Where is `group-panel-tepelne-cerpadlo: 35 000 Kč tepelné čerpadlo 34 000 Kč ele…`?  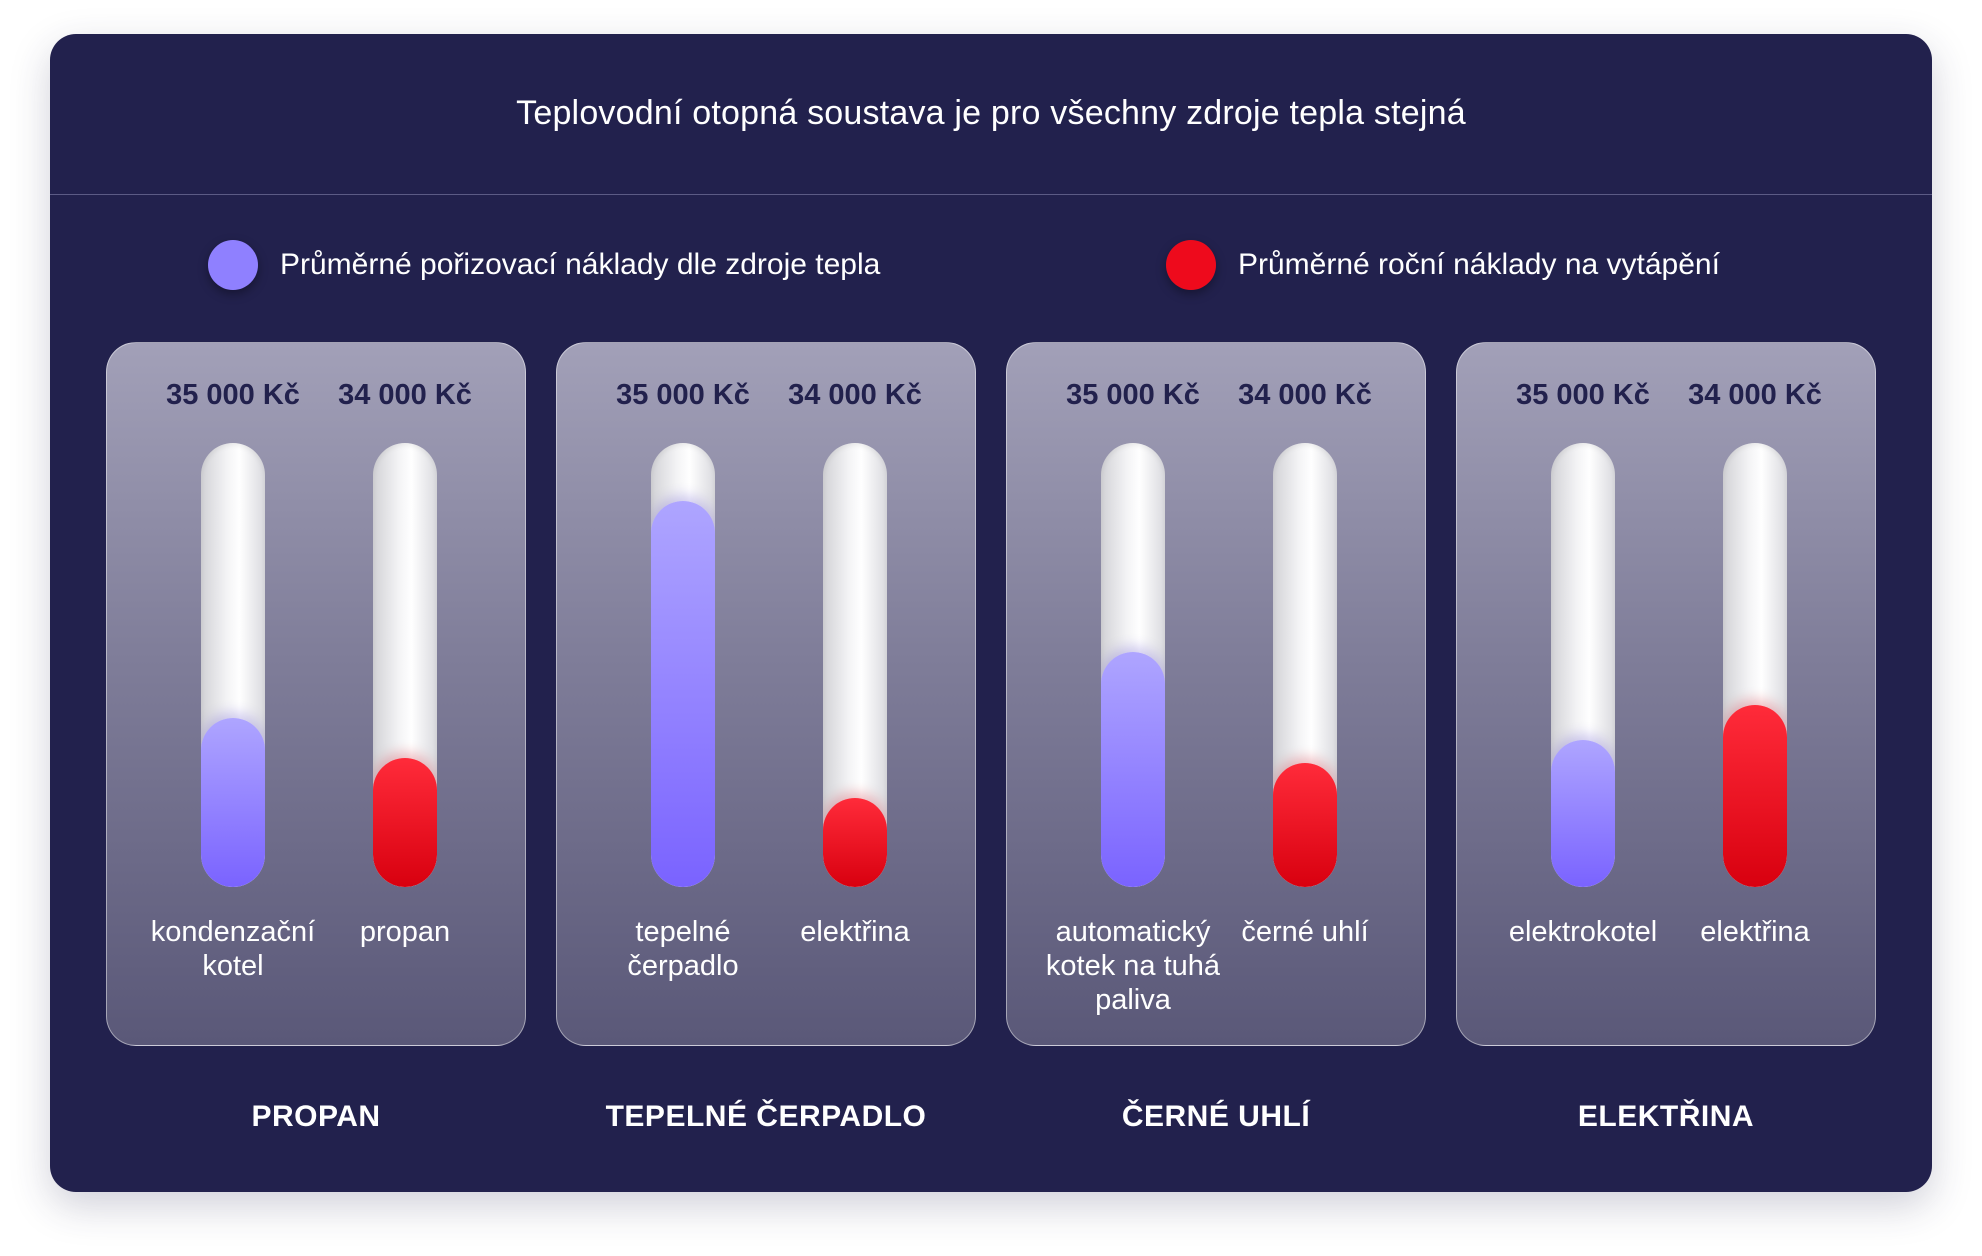
group-panel-tepelne-cerpadlo: 35 000 Kč tepelné čerpadlo 34 000 Kč ele… is located at coordinates (766, 694).